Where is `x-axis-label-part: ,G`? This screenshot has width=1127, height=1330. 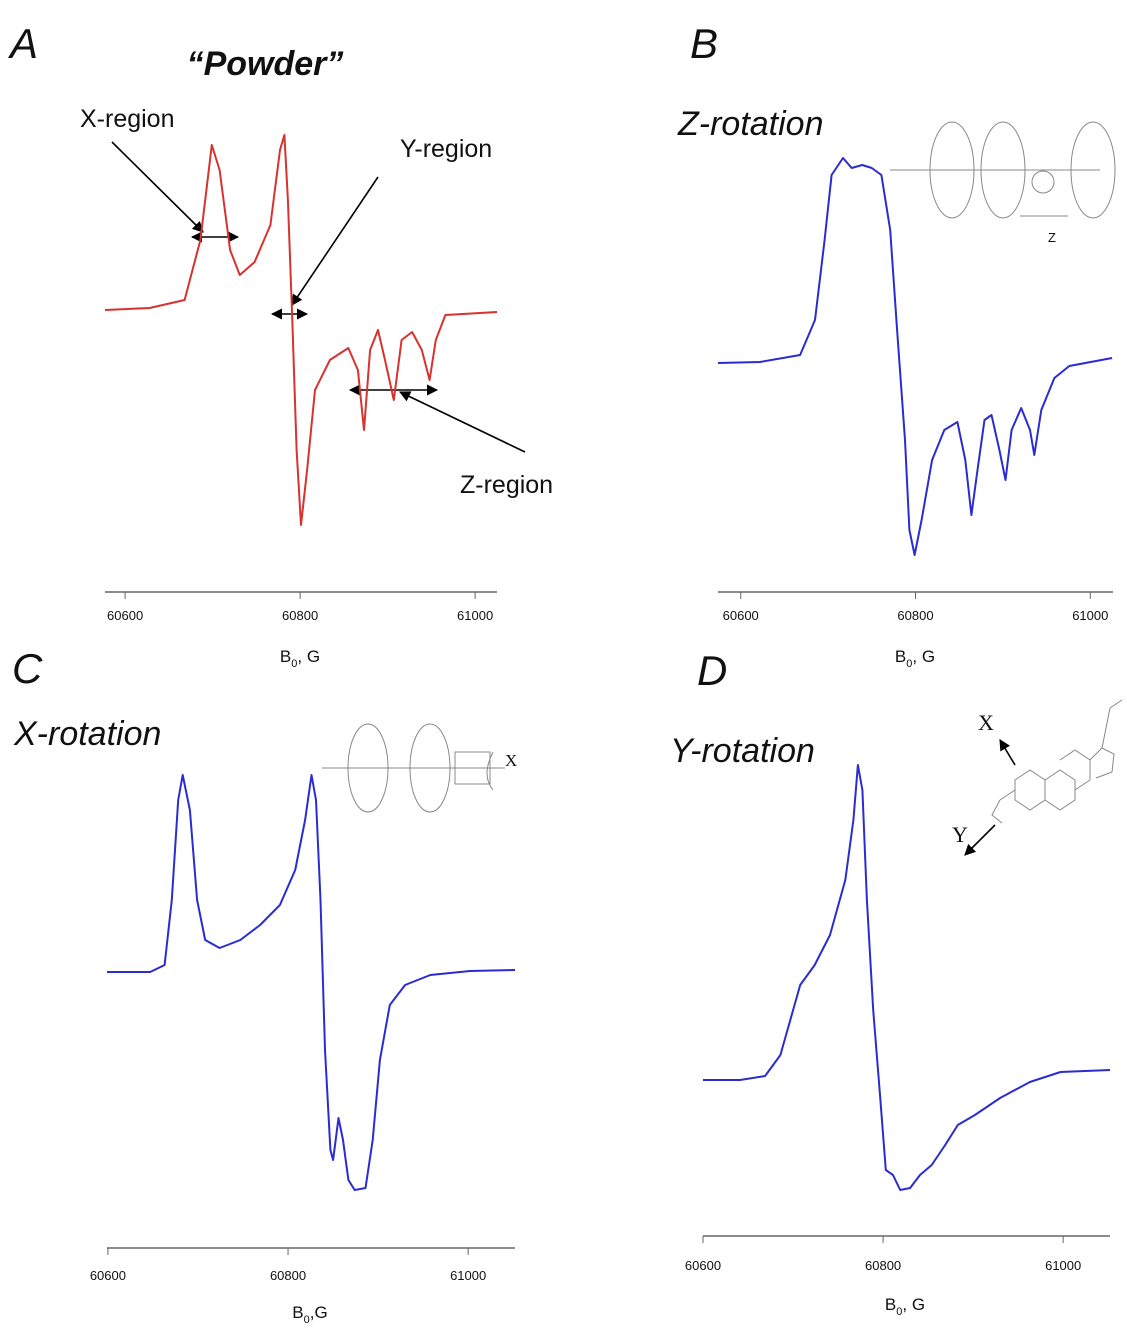
x-axis-label-part: ,G is located at coordinates (319, 1312).